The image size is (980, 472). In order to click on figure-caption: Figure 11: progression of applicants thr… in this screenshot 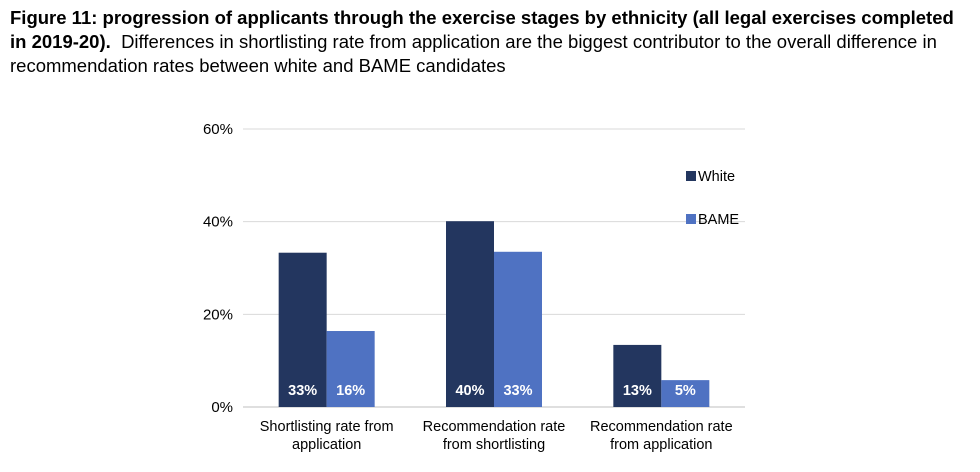, I will do `click(490, 42)`.